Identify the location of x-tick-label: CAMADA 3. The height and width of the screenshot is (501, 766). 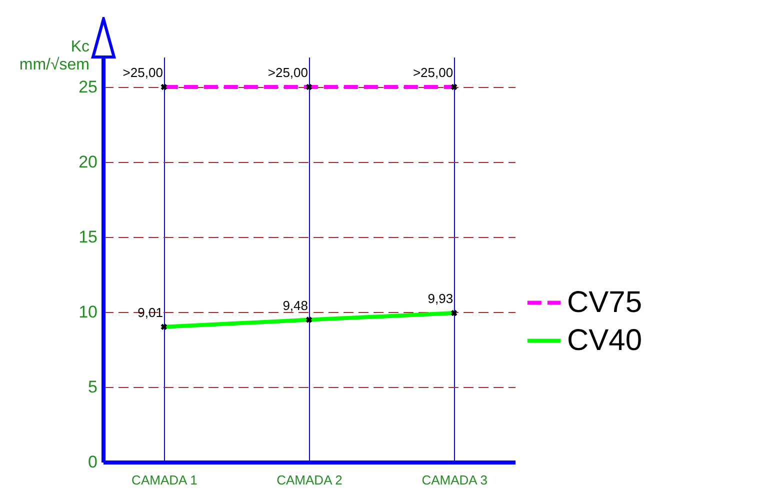
(455, 480).